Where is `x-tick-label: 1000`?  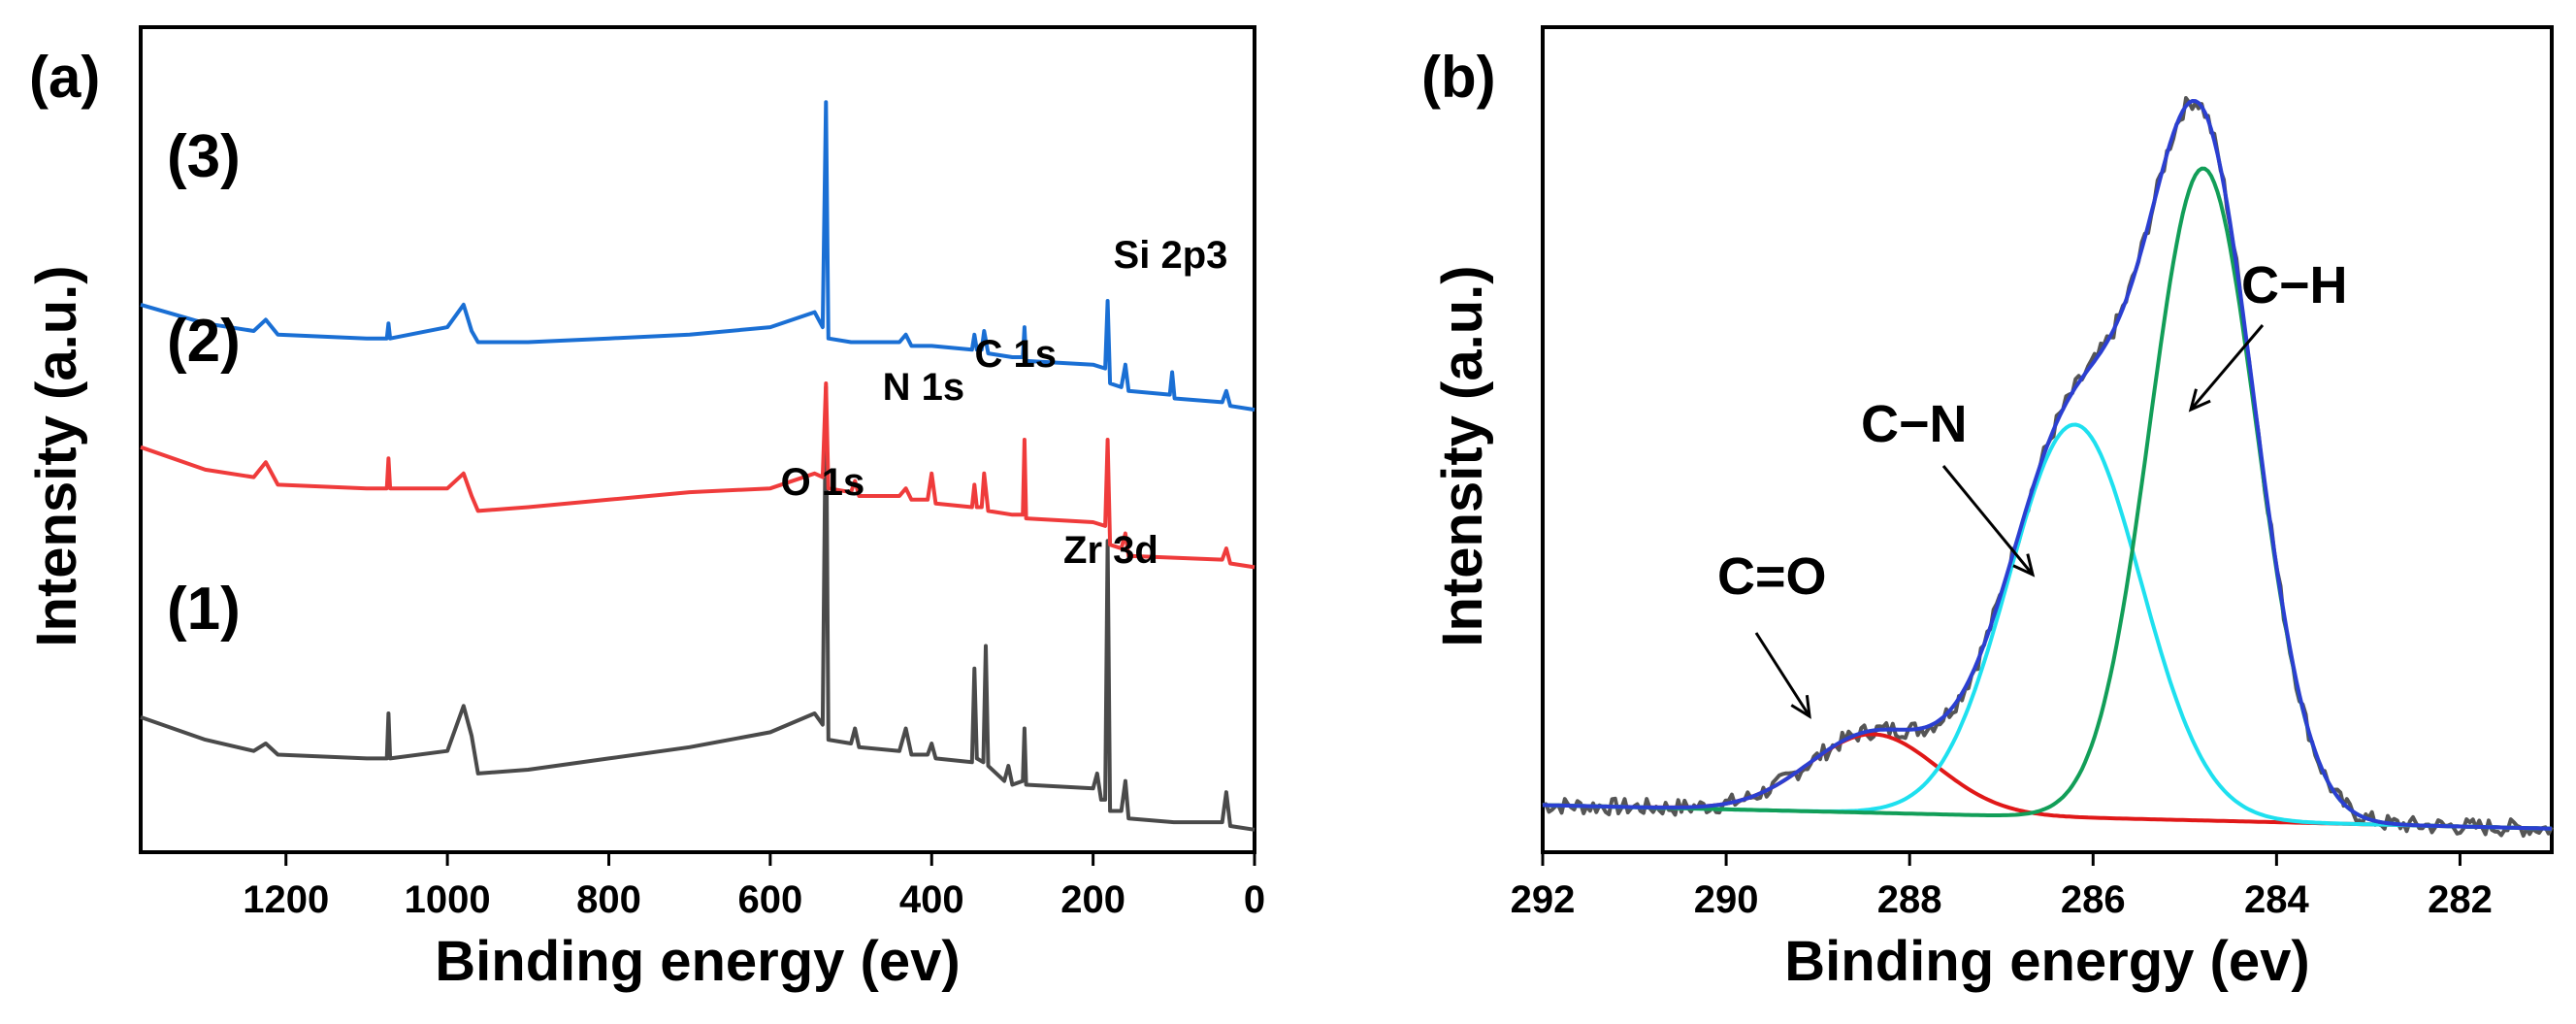 x-tick-label: 1000 is located at coordinates (448, 899).